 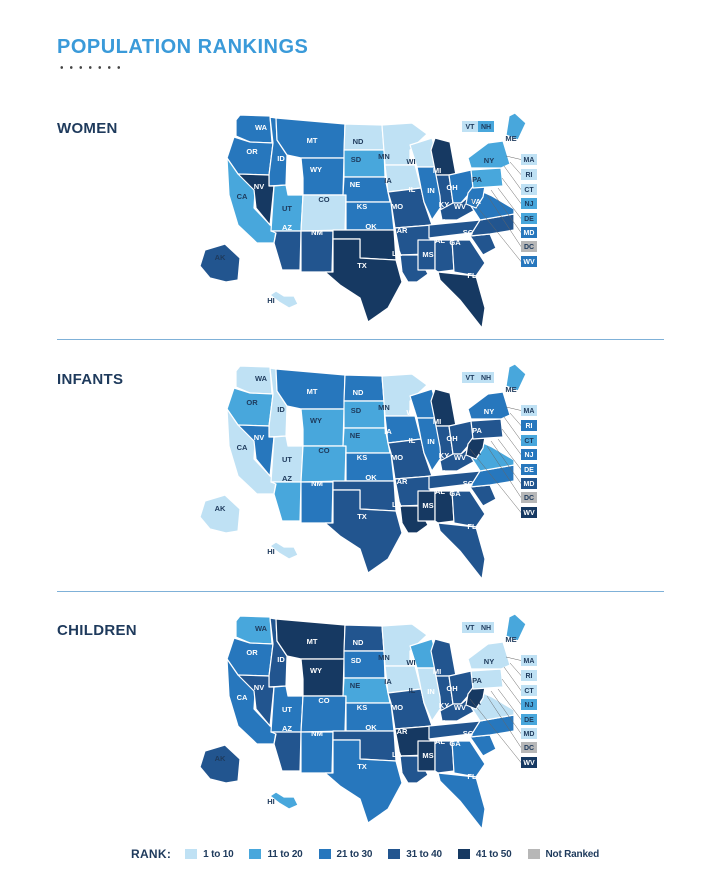 What do you see at coordinates (371, 477) in the screenshot?
I see `state-label-ok: OK` at bounding box center [371, 477].